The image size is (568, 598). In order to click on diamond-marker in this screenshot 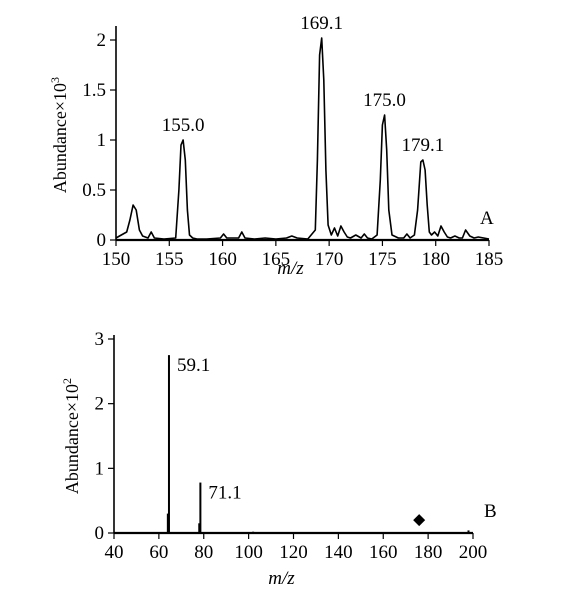, I will do `click(419, 520)`.